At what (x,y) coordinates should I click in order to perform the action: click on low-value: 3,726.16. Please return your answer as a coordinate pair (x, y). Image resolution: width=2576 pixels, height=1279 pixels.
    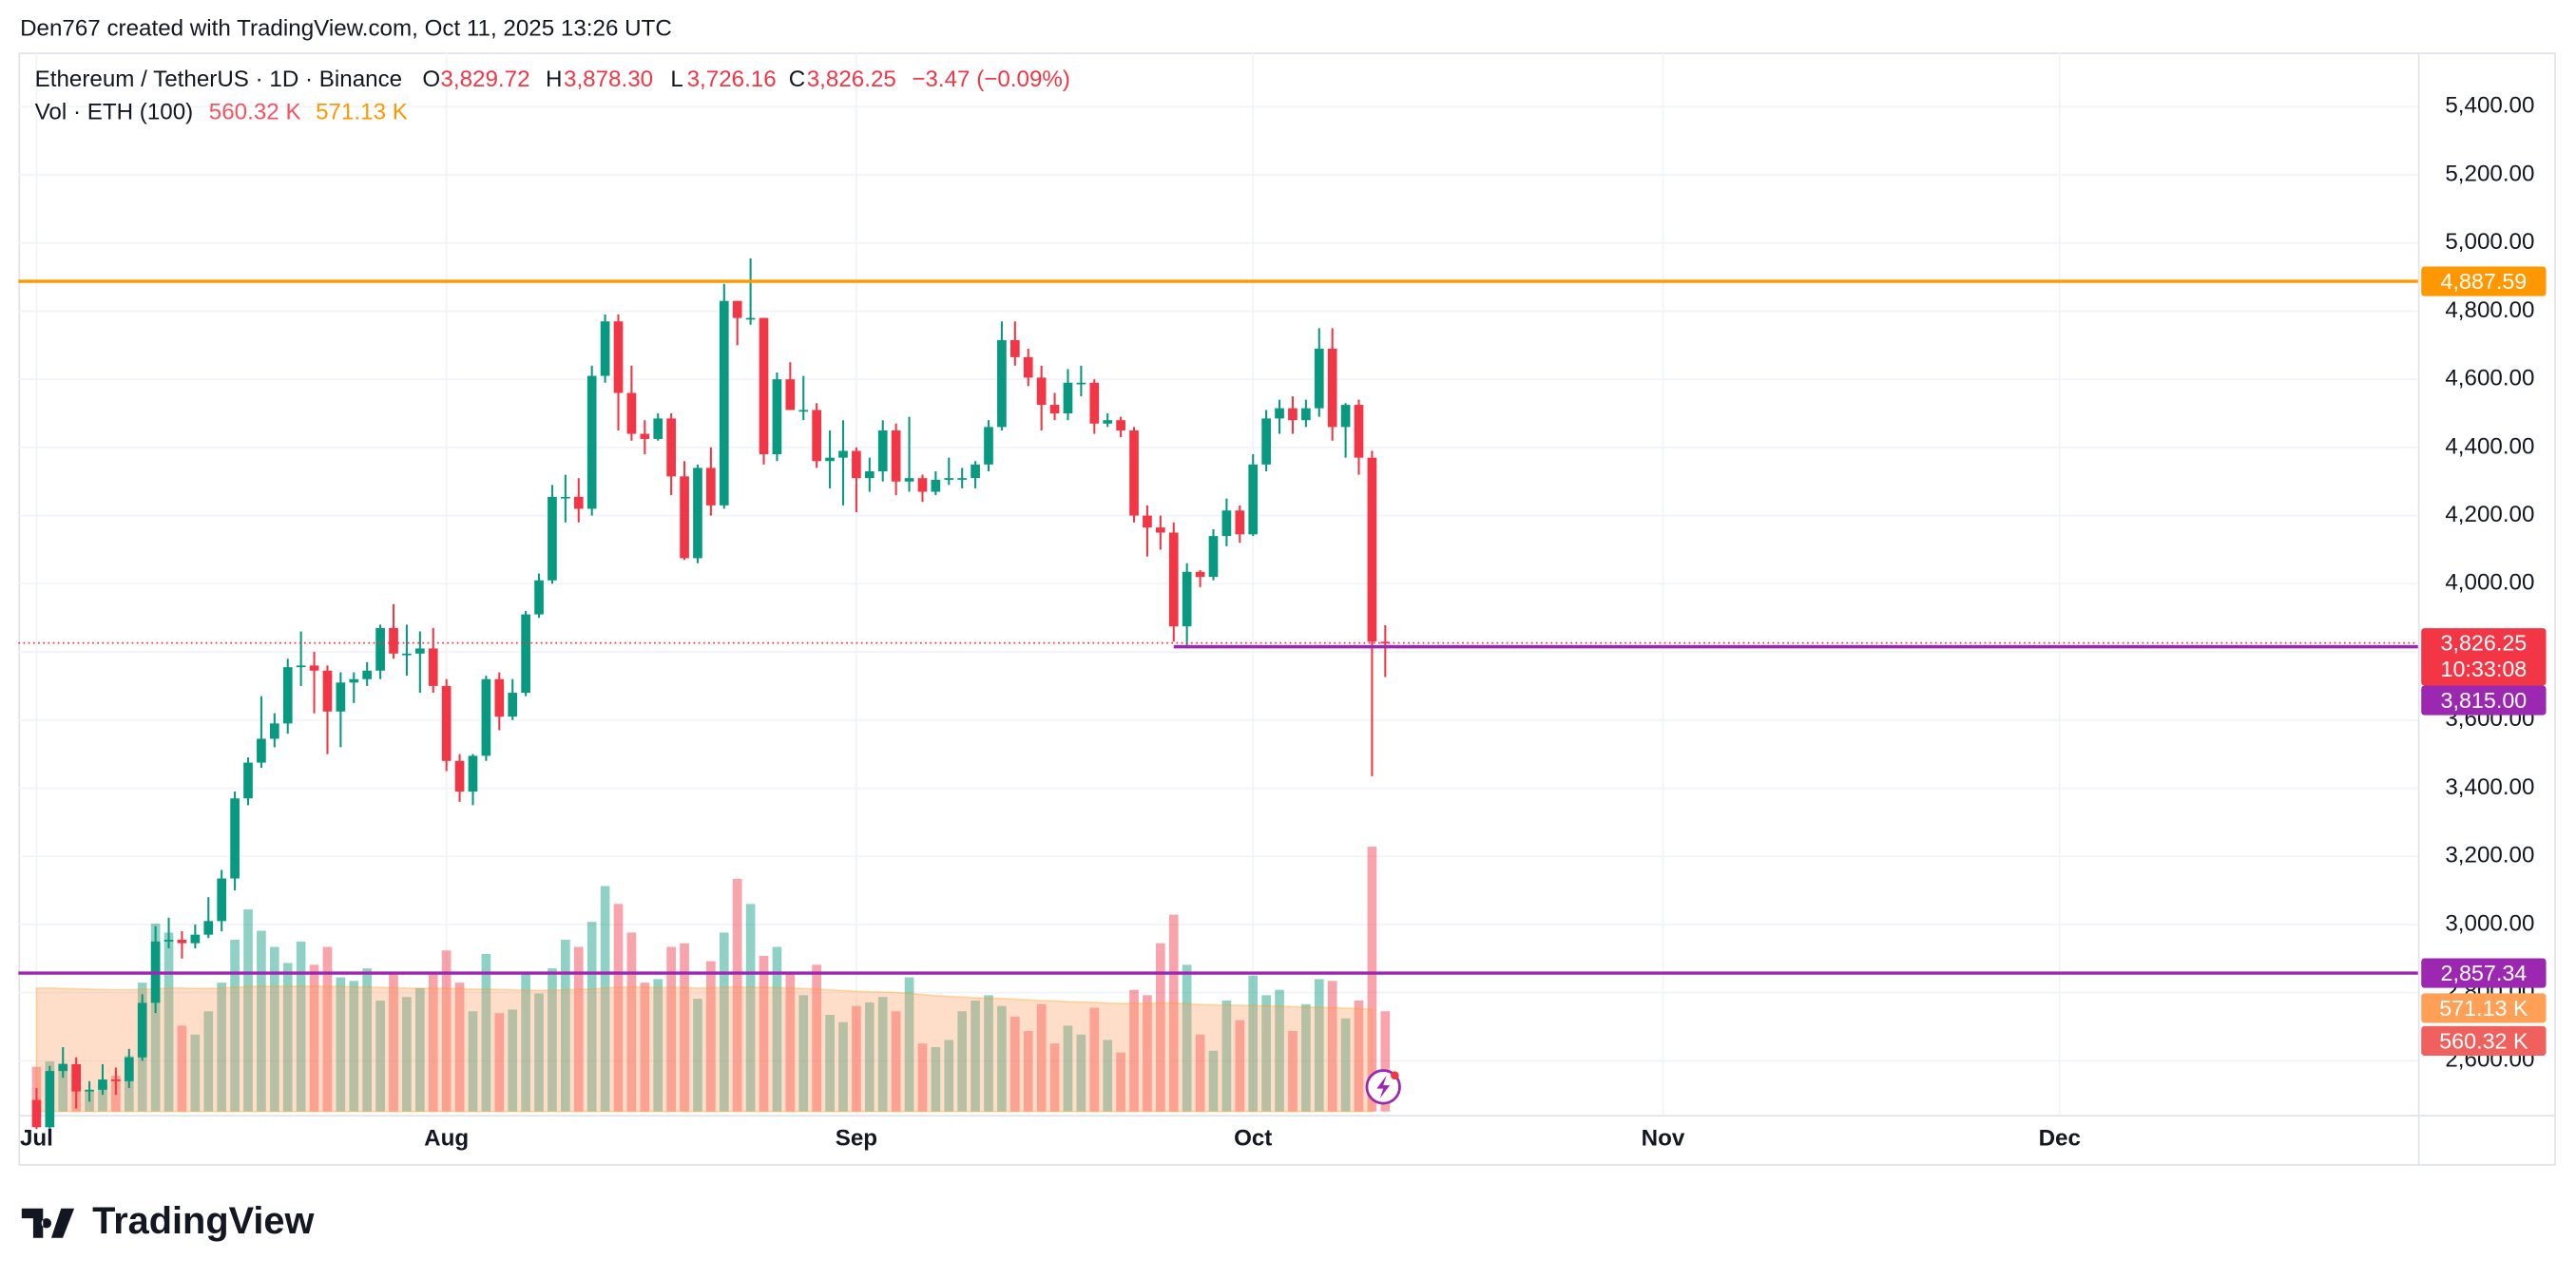
    Looking at the image, I should click on (732, 79).